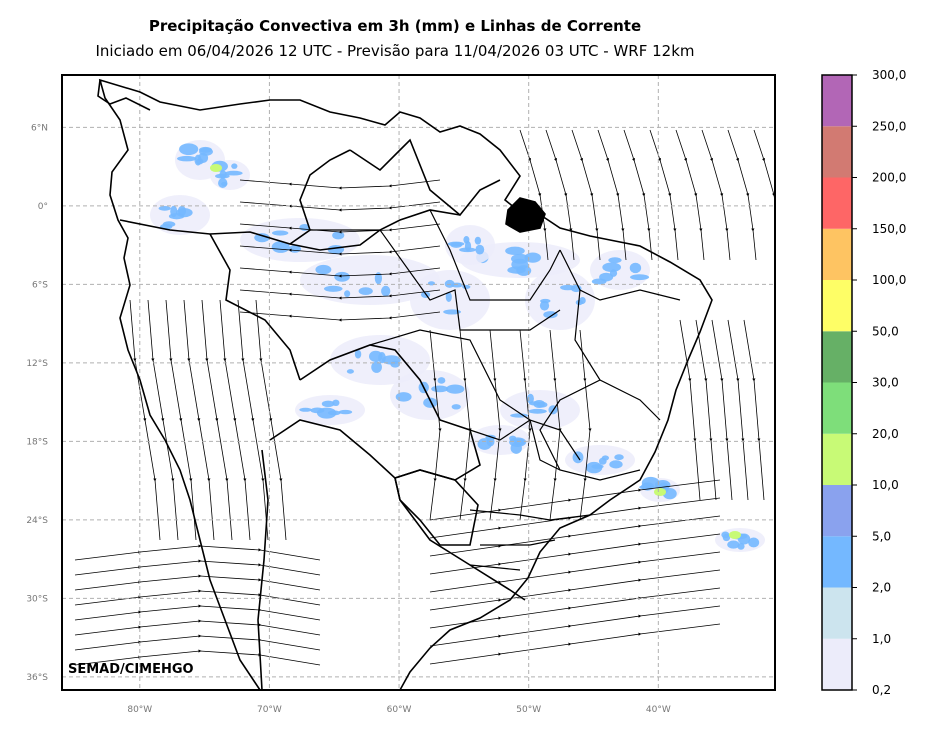 The width and height of the screenshot is (931, 735). What do you see at coordinates (263, 569) in the screenshot?
I see `border-chile-argentina` at bounding box center [263, 569].